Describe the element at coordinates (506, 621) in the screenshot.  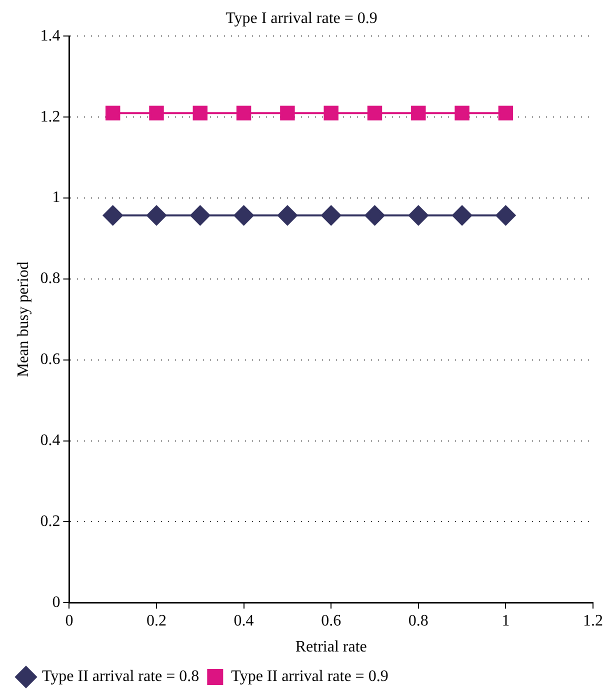
I see `x-tick-label: 1` at that location.